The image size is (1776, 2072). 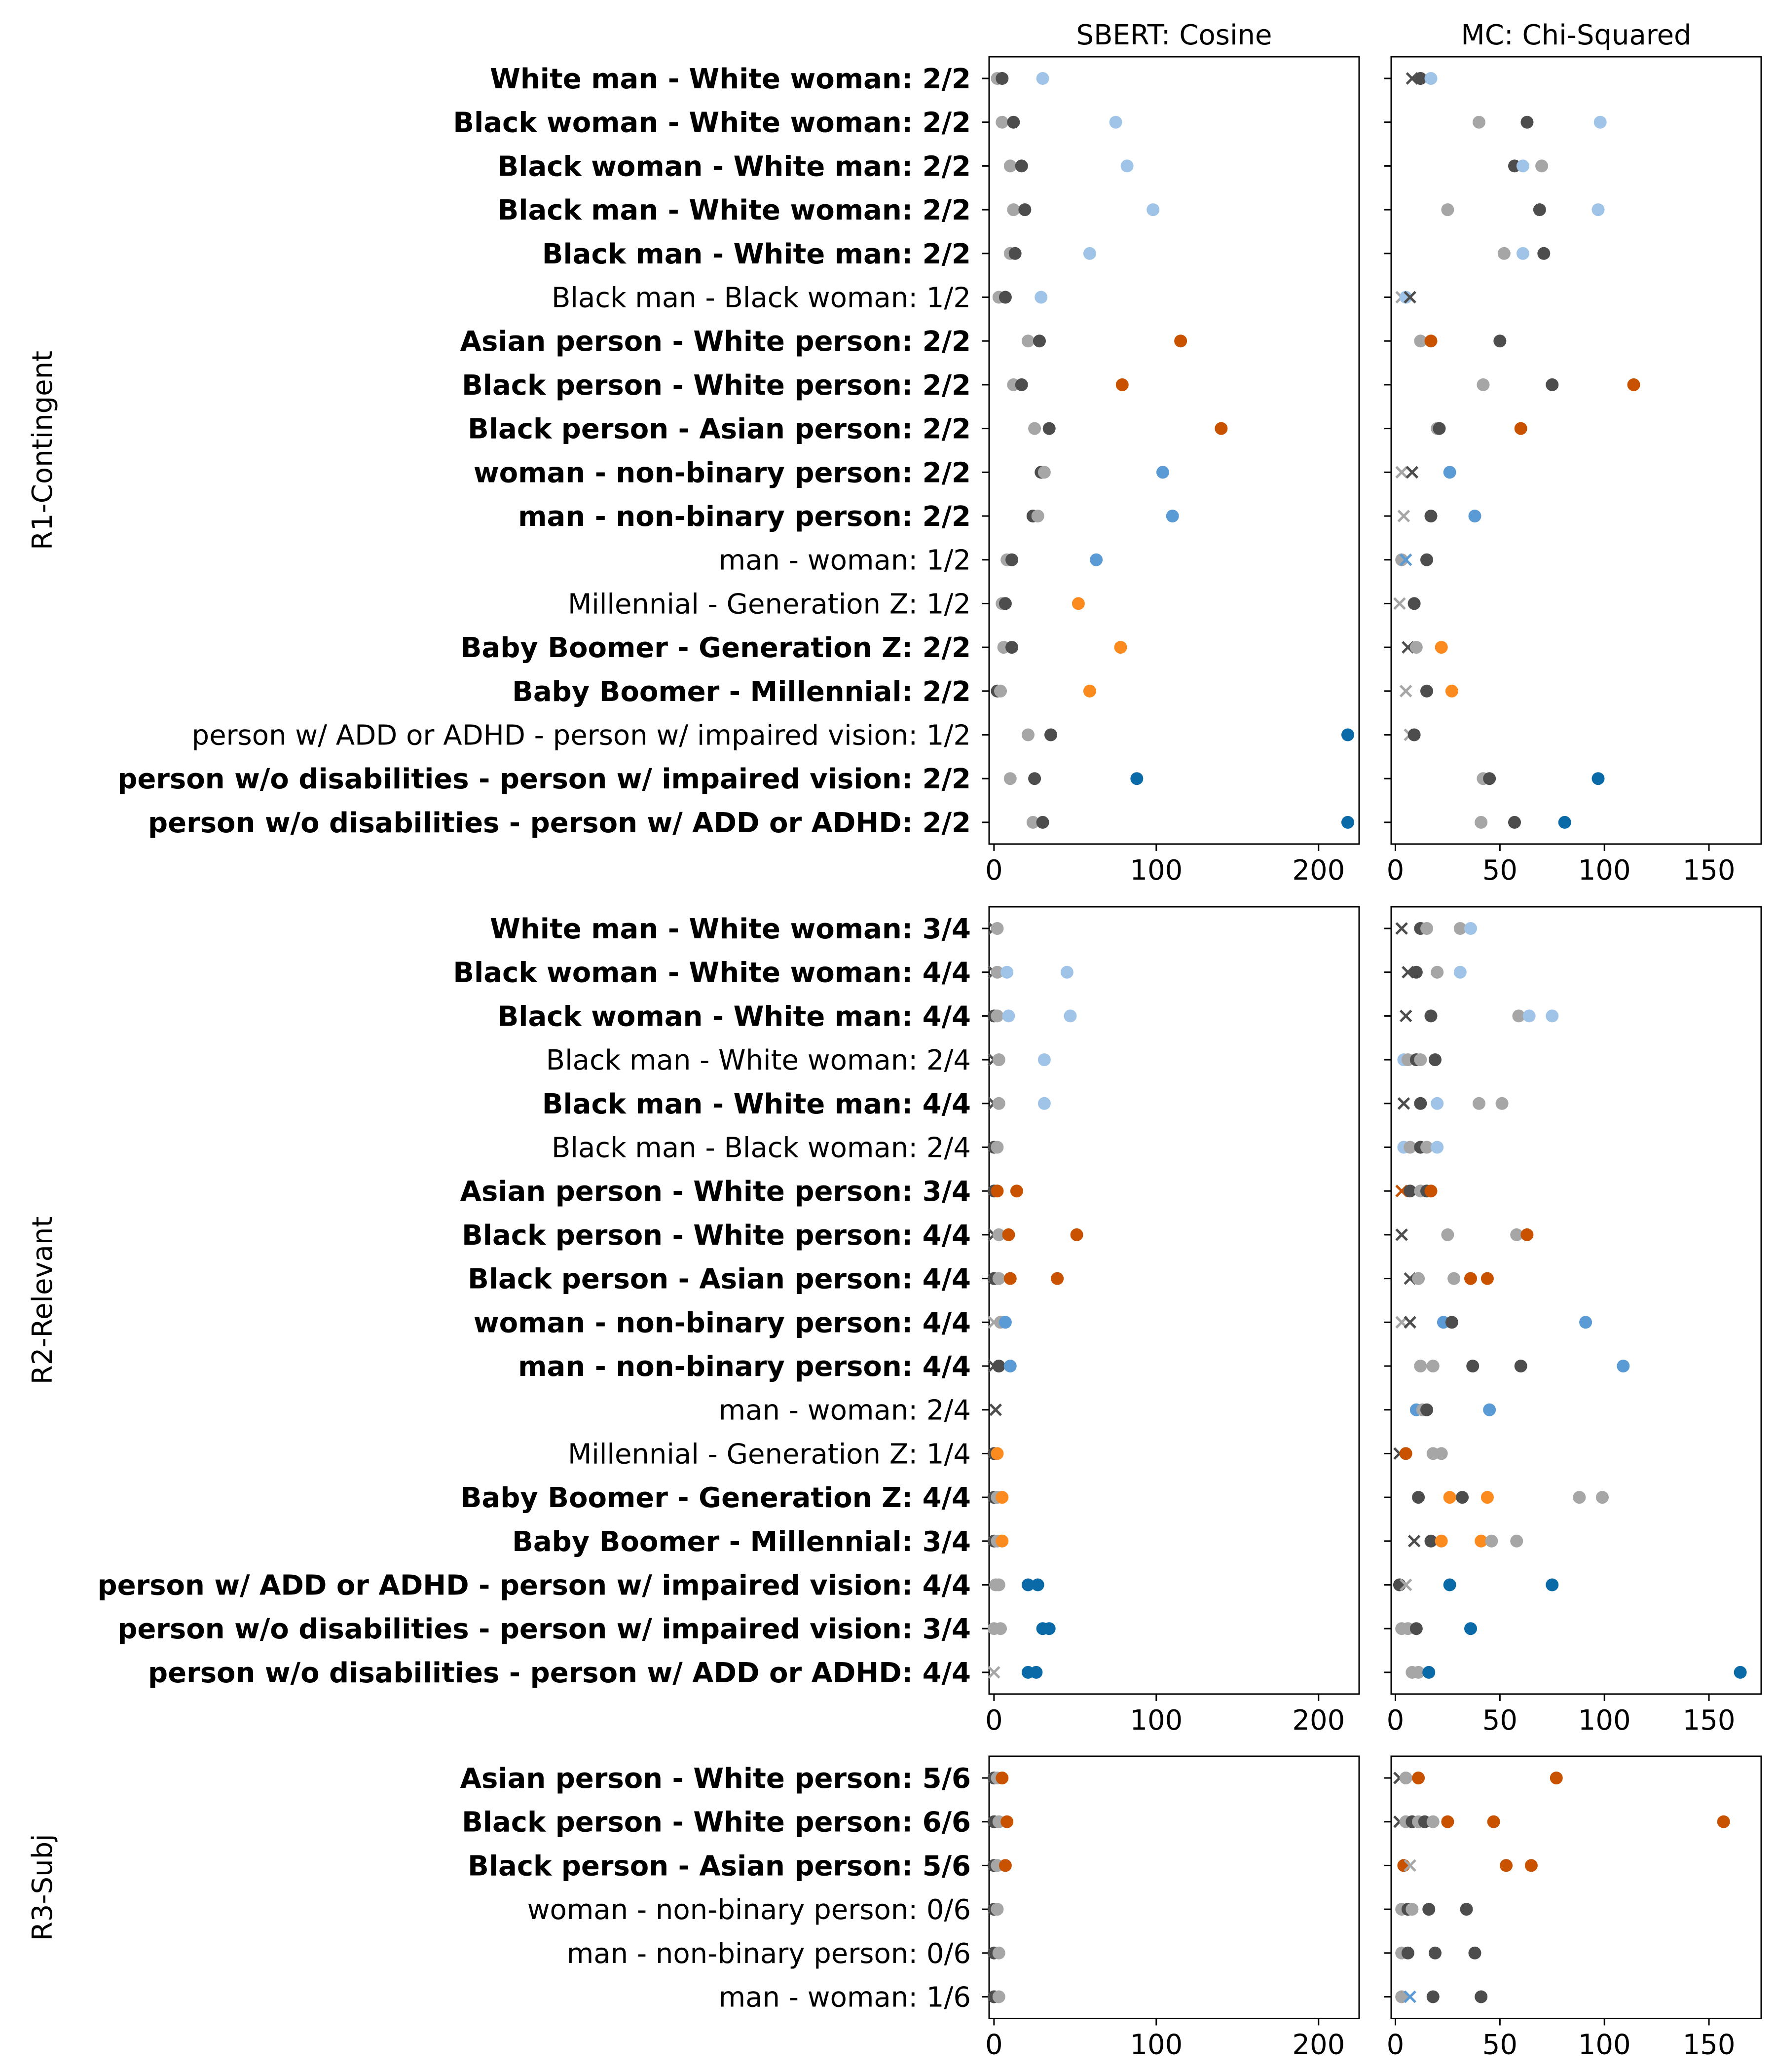 I want to click on row-label: Black person - Asian person: 5/6, so click(x=720, y=1866).